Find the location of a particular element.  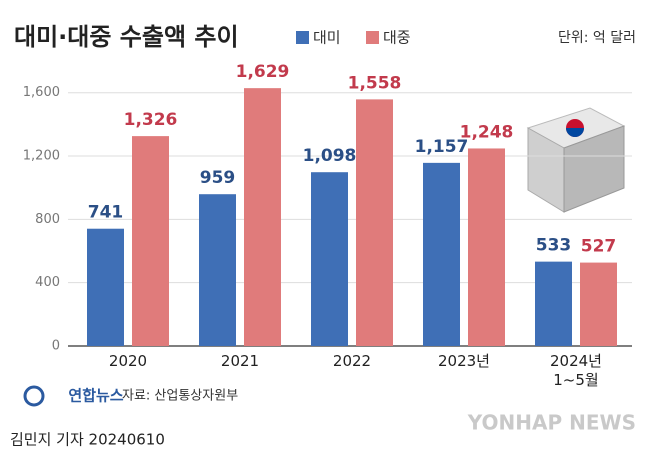

y-tick-label: 800 is located at coordinates (47, 219).